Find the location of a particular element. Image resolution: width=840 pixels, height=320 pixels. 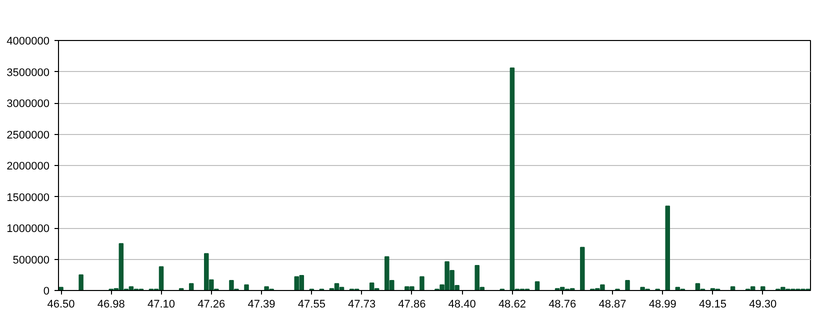

x-tick-label: 48.76 is located at coordinates (562, 304).